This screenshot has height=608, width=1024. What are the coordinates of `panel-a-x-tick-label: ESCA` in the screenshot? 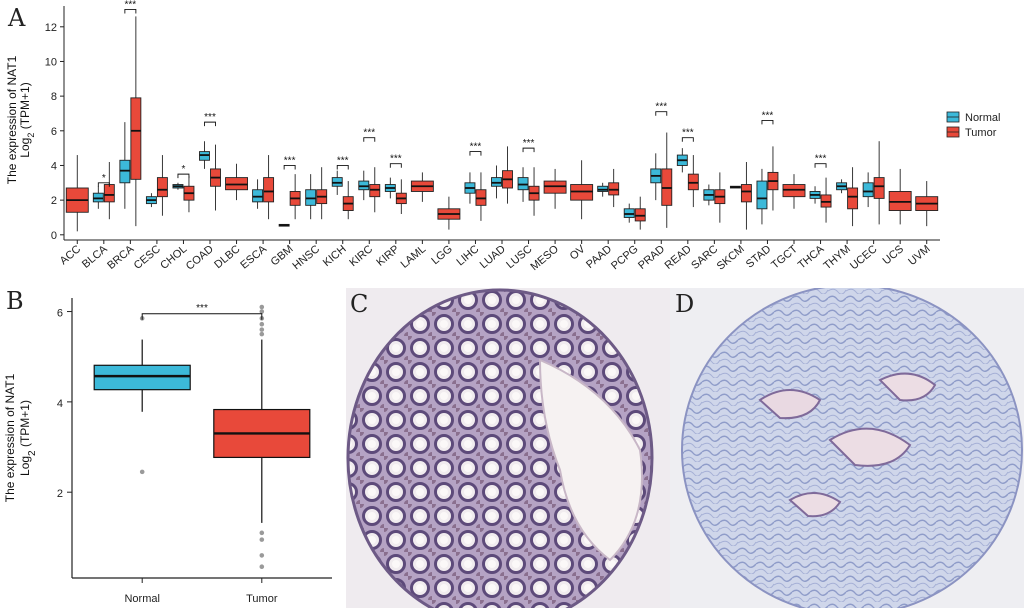 It's located at (253, 257).